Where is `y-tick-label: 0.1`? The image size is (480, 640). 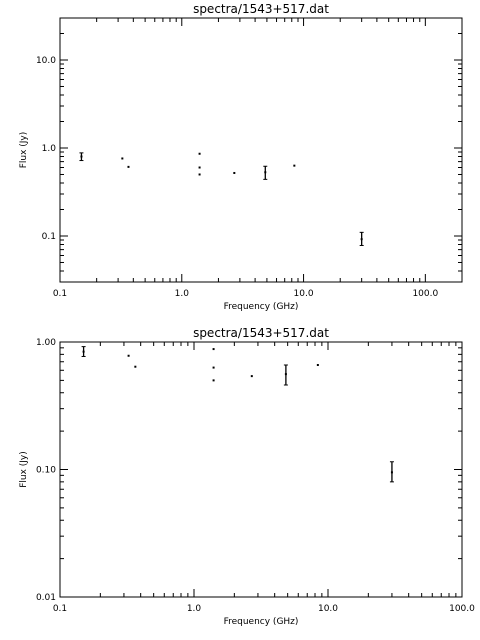 y-tick-label: 0.1 is located at coordinates (49, 237).